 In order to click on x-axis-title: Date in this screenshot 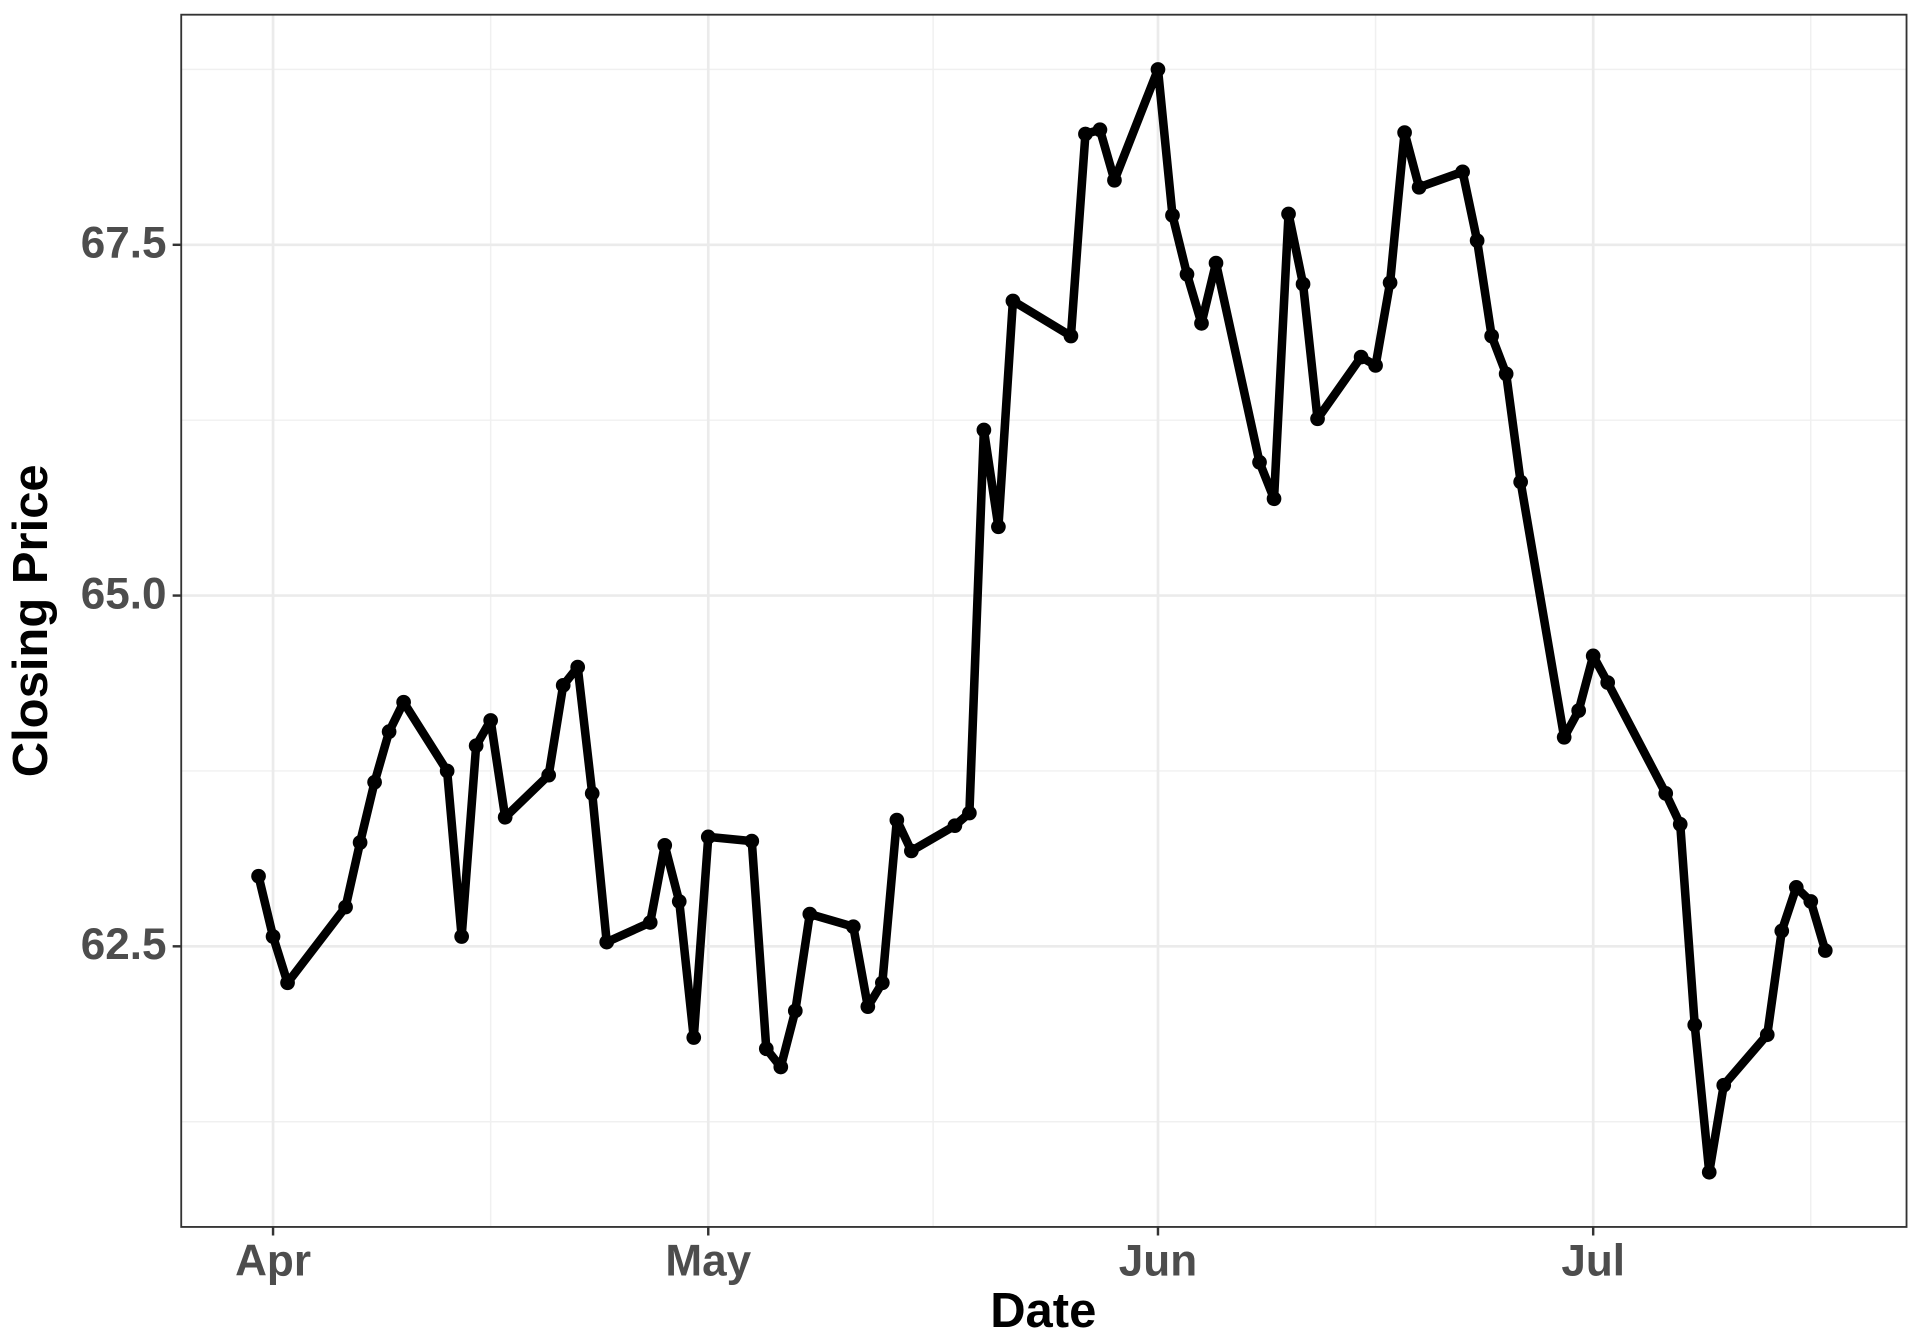, I will do `click(1043, 1311)`.